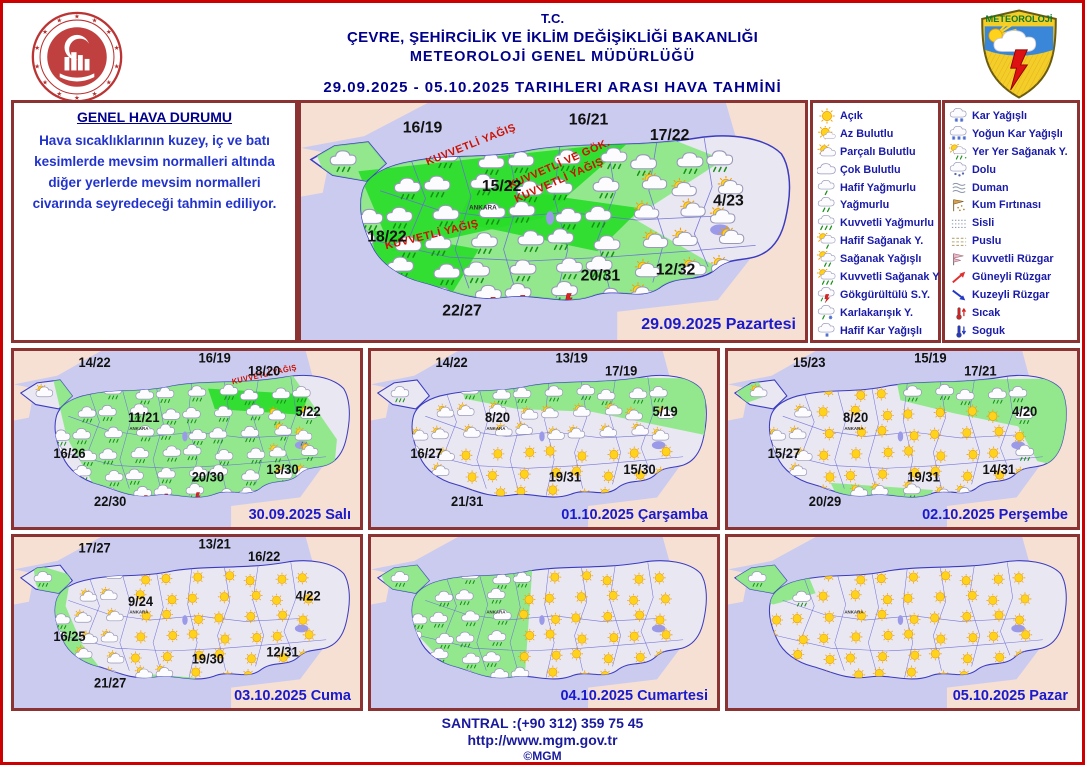  What do you see at coordinates (670, 135) in the screenshot?
I see `temperature-label: 17/22` at bounding box center [670, 135].